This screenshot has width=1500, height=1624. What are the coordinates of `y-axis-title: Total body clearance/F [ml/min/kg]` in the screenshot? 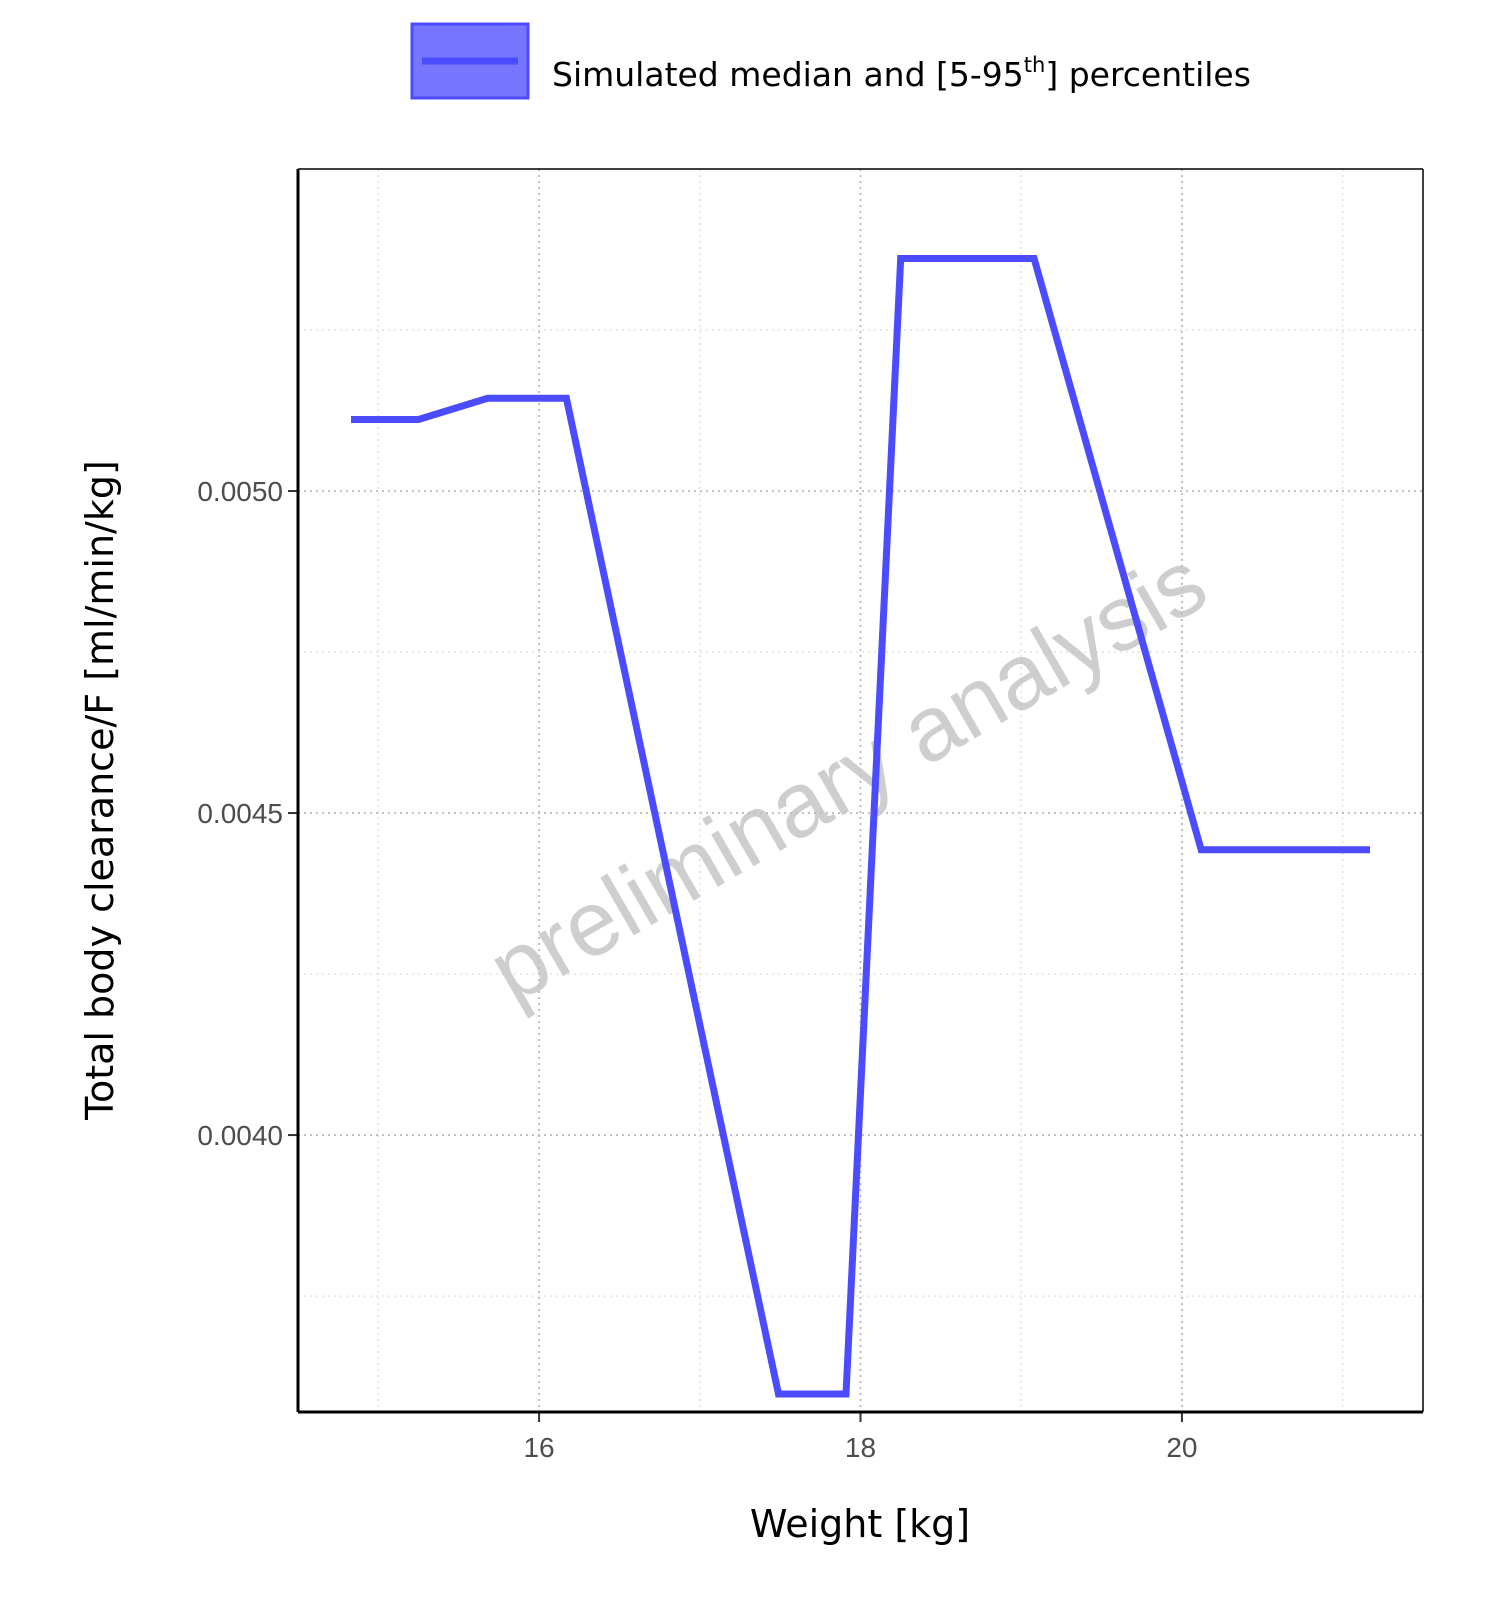 It's located at (100, 790).